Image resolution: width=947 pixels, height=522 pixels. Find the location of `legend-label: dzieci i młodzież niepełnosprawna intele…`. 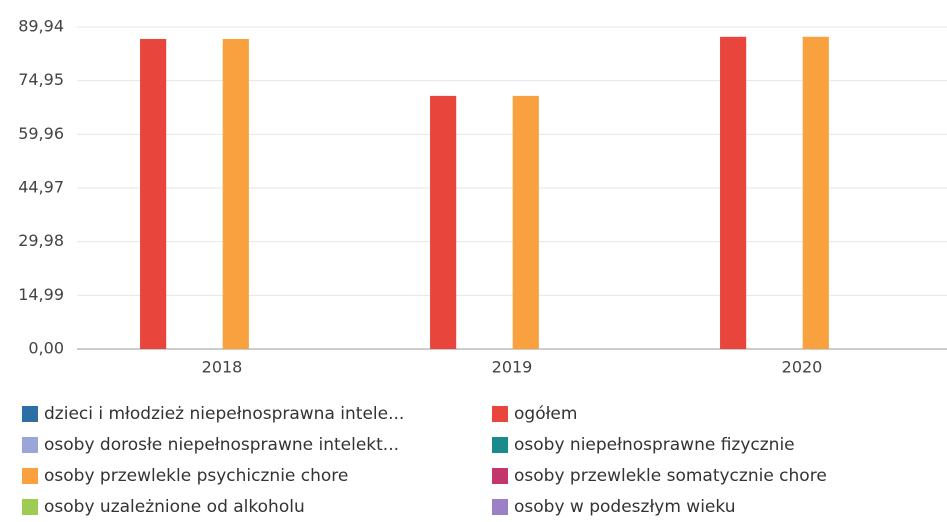

legend-label: dzieci i młodzież niepełnosprawna intele… is located at coordinates (224, 414).